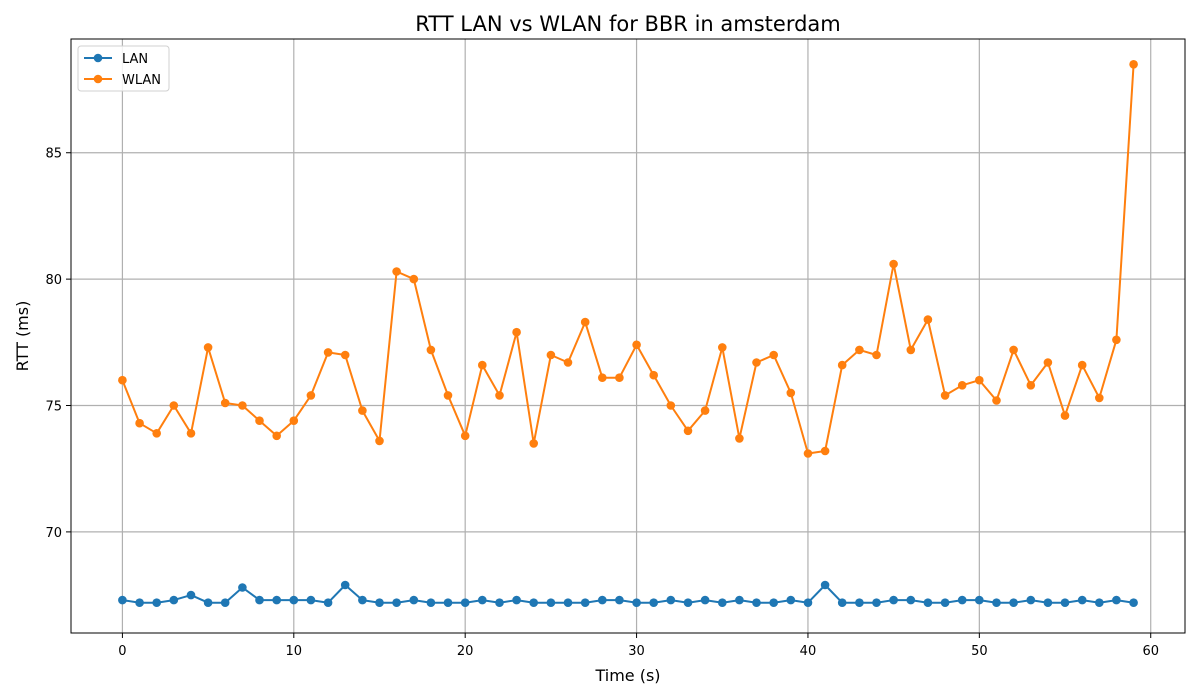  What do you see at coordinates (122, 651) in the screenshot?
I see `x-tick-label: 0` at bounding box center [122, 651].